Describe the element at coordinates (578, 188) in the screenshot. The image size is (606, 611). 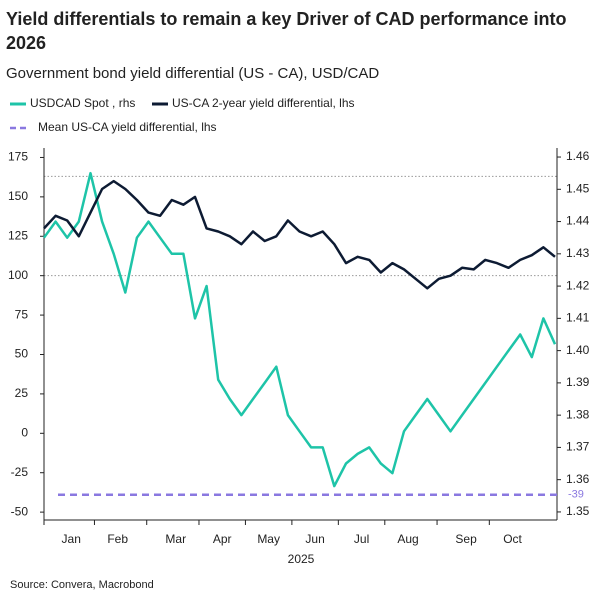
I see `y2-tick-label: 1.45` at that location.